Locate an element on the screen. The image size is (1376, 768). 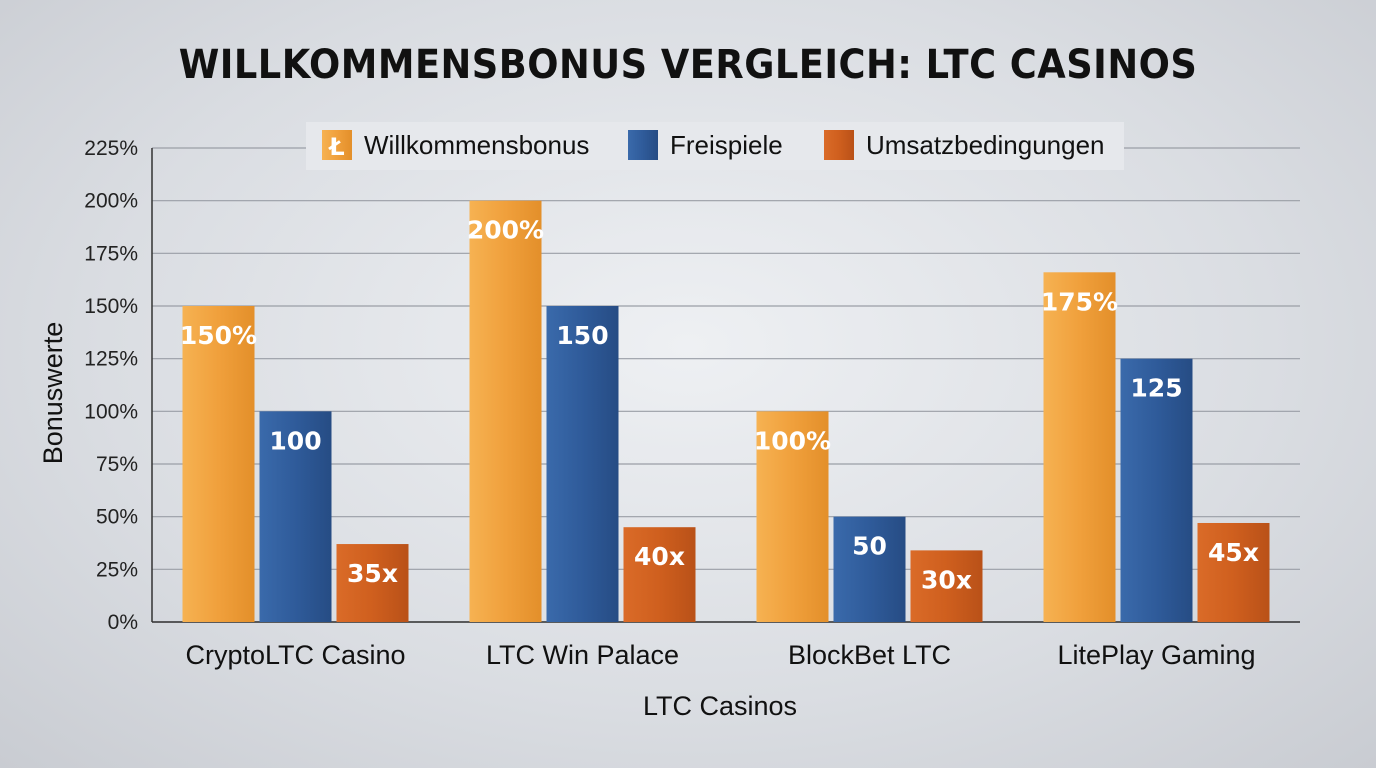
y-tick-label: 75% is located at coordinates (117, 464).